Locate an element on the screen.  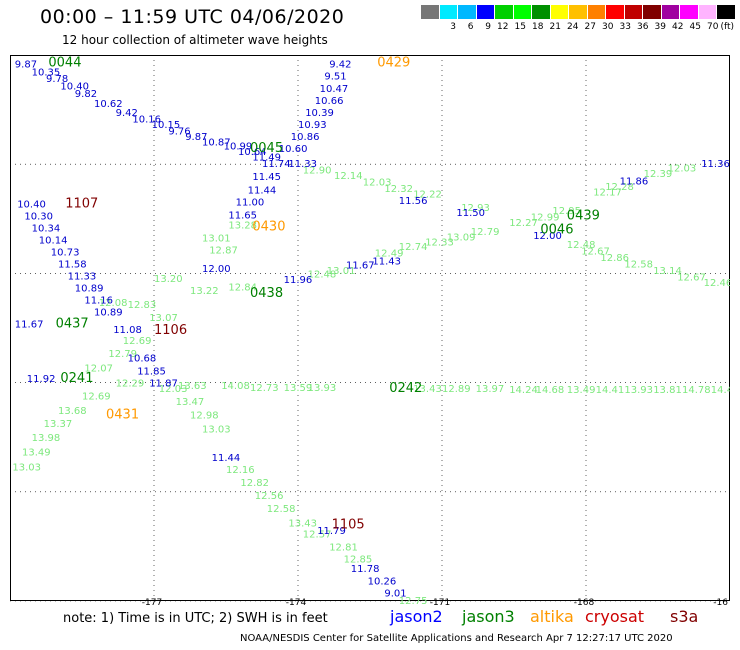
jason3-wave-value: 12.79 is located at coordinates (485, 232).